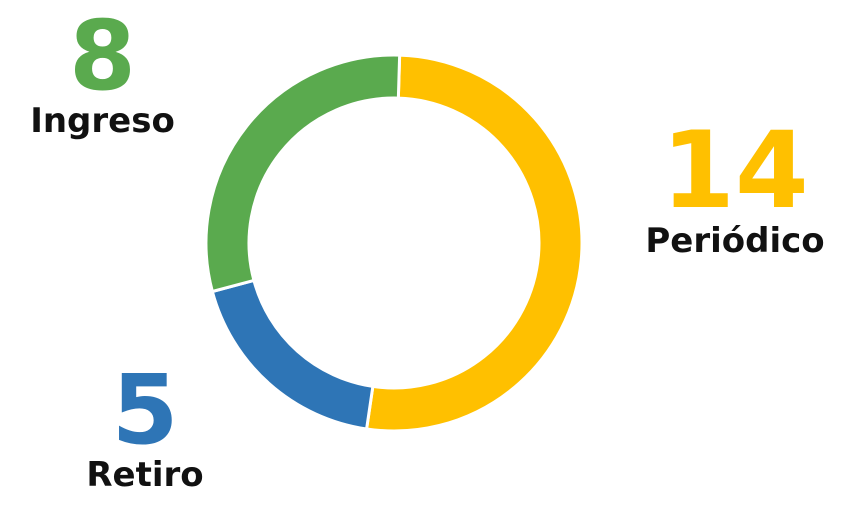  Describe the element at coordinates (735, 241) in the screenshot. I see `name-periodico: Periódico` at that location.